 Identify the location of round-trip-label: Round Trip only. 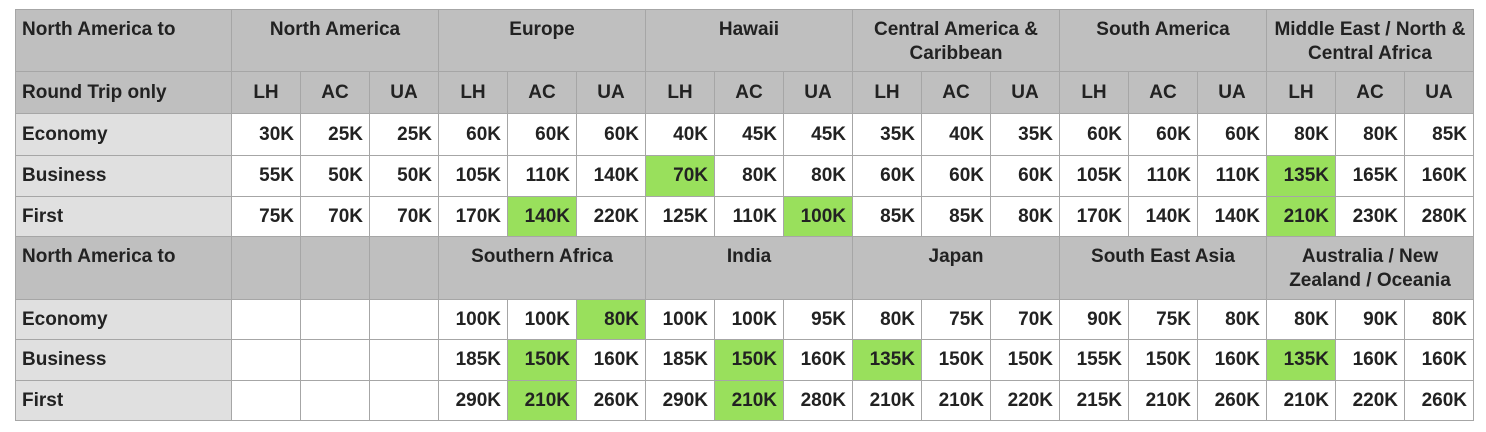
(123, 92).